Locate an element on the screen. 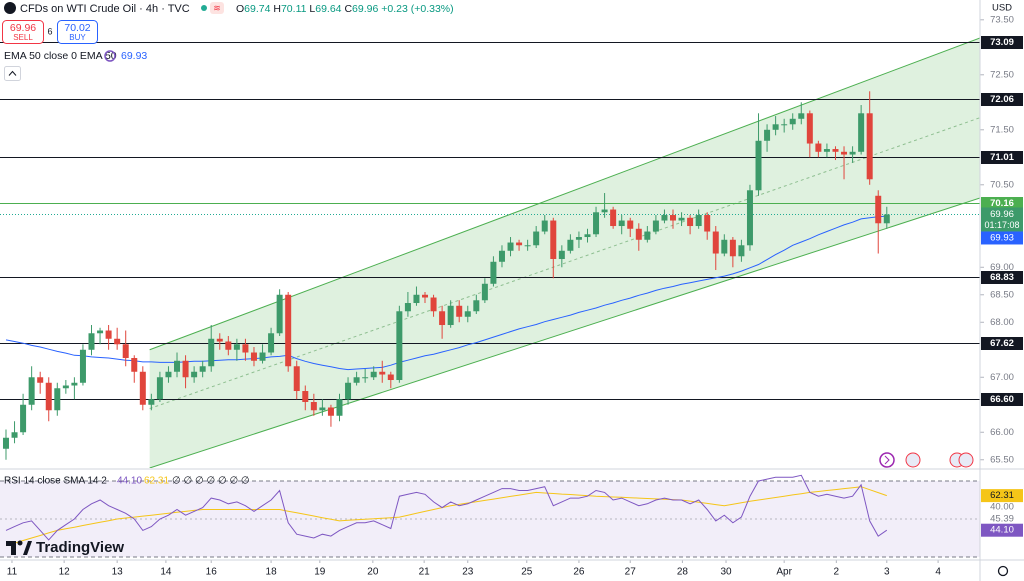  rsi-legend: RSI 14 close SMA 14 2 is located at coordinates (55, 481).